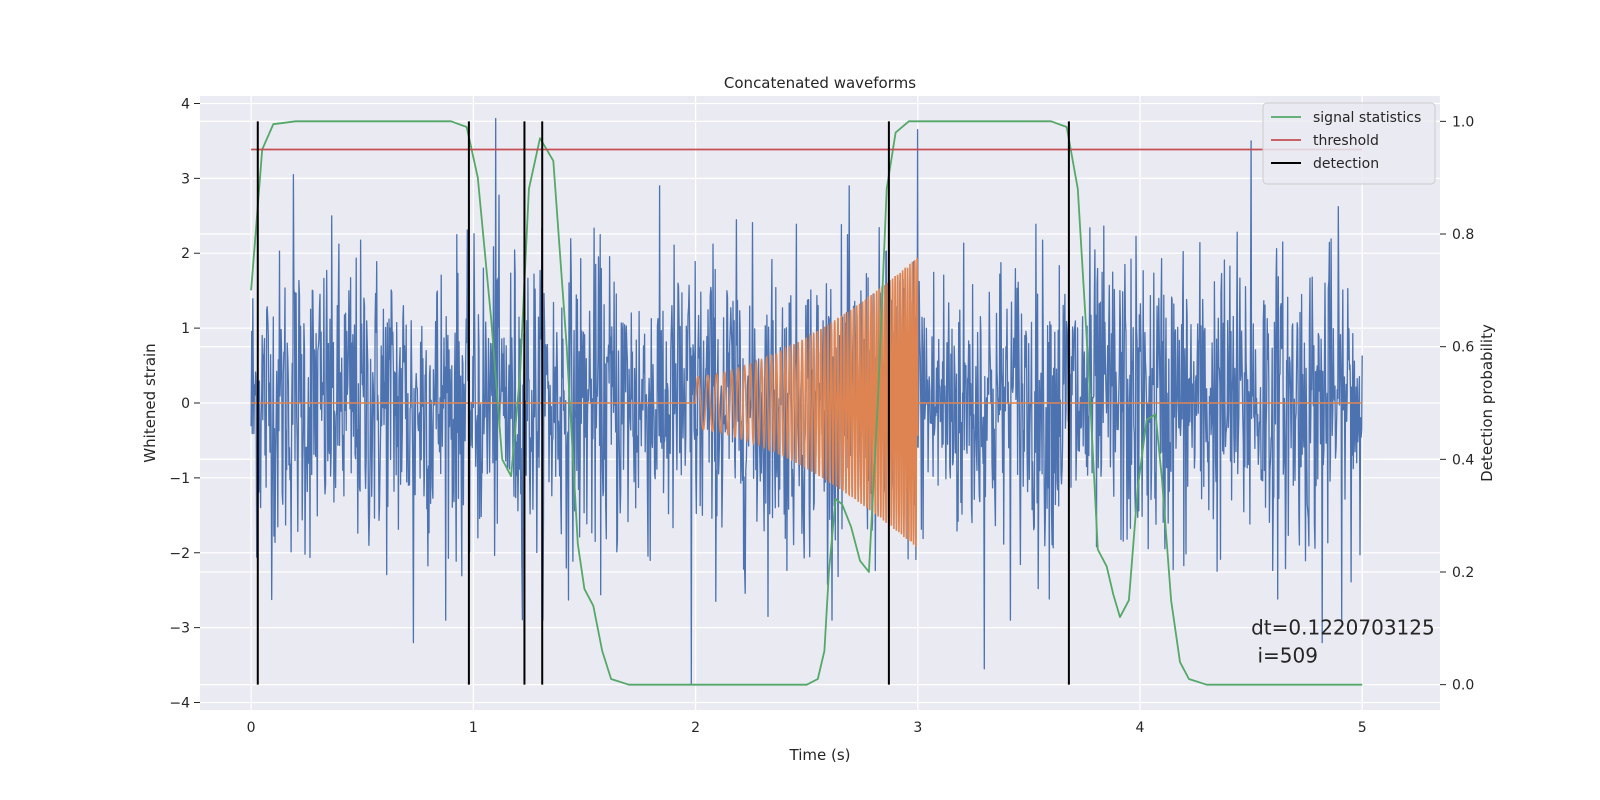 Image resolution: width=1600 pixels, height=800 pixels. Describe the element at coordinates (1463, 122) in the screenshot. I see `y2-tick-label-5: 1.0` at that location.